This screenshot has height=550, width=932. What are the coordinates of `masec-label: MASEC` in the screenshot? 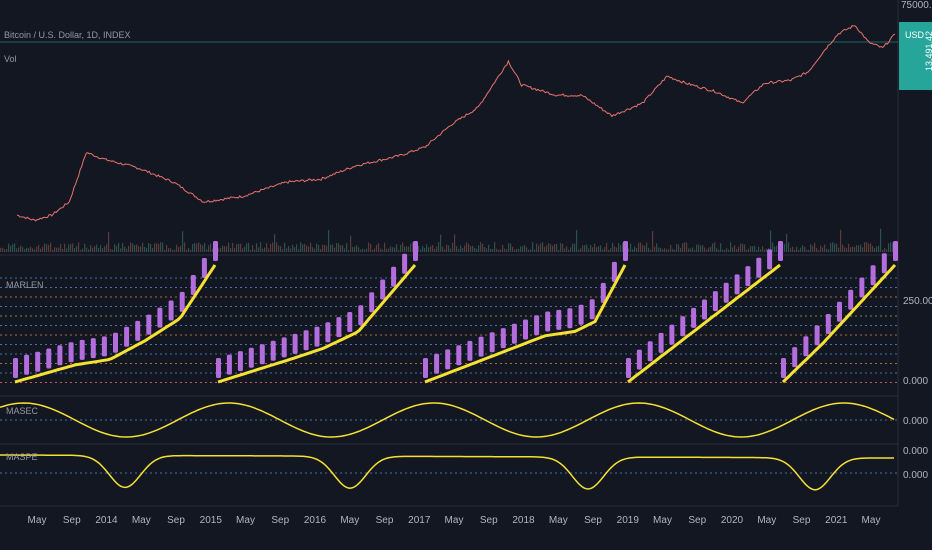 It's located at (22, 411).